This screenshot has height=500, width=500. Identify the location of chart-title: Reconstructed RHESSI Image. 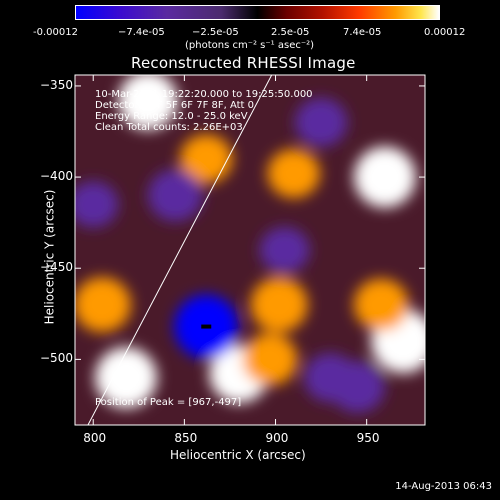
(243, 63).